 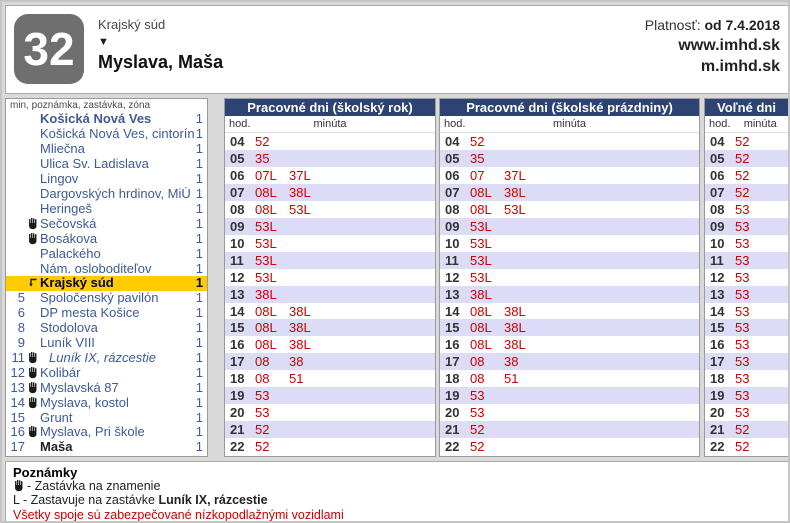 What do you see at coordinates (569, 446) in the screenshot?
I see `timetable-row: 22 52` at bounding box center [569, 446].